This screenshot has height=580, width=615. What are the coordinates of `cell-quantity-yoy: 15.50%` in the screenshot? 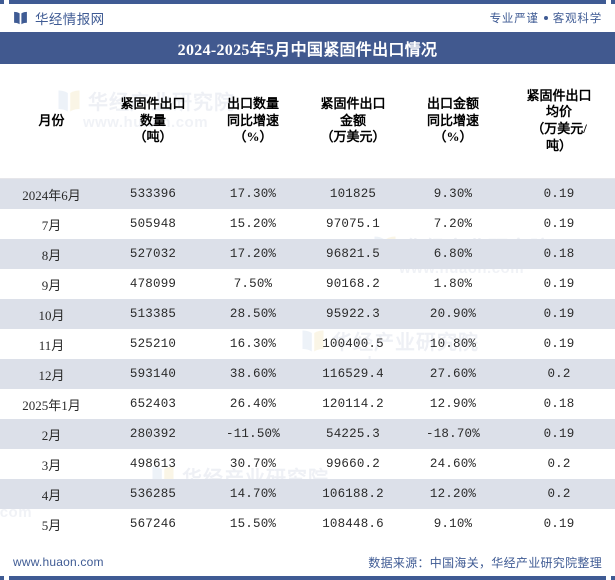 It's located at (253, 524).